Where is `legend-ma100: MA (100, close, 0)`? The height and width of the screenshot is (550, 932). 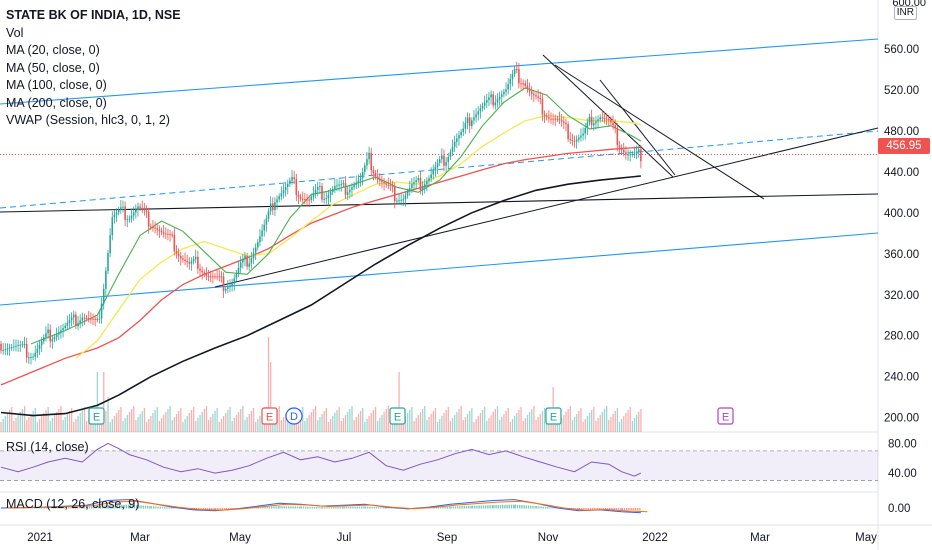
legend-ma100: MA (100, close, 0) is located at coordinates (56, 85).